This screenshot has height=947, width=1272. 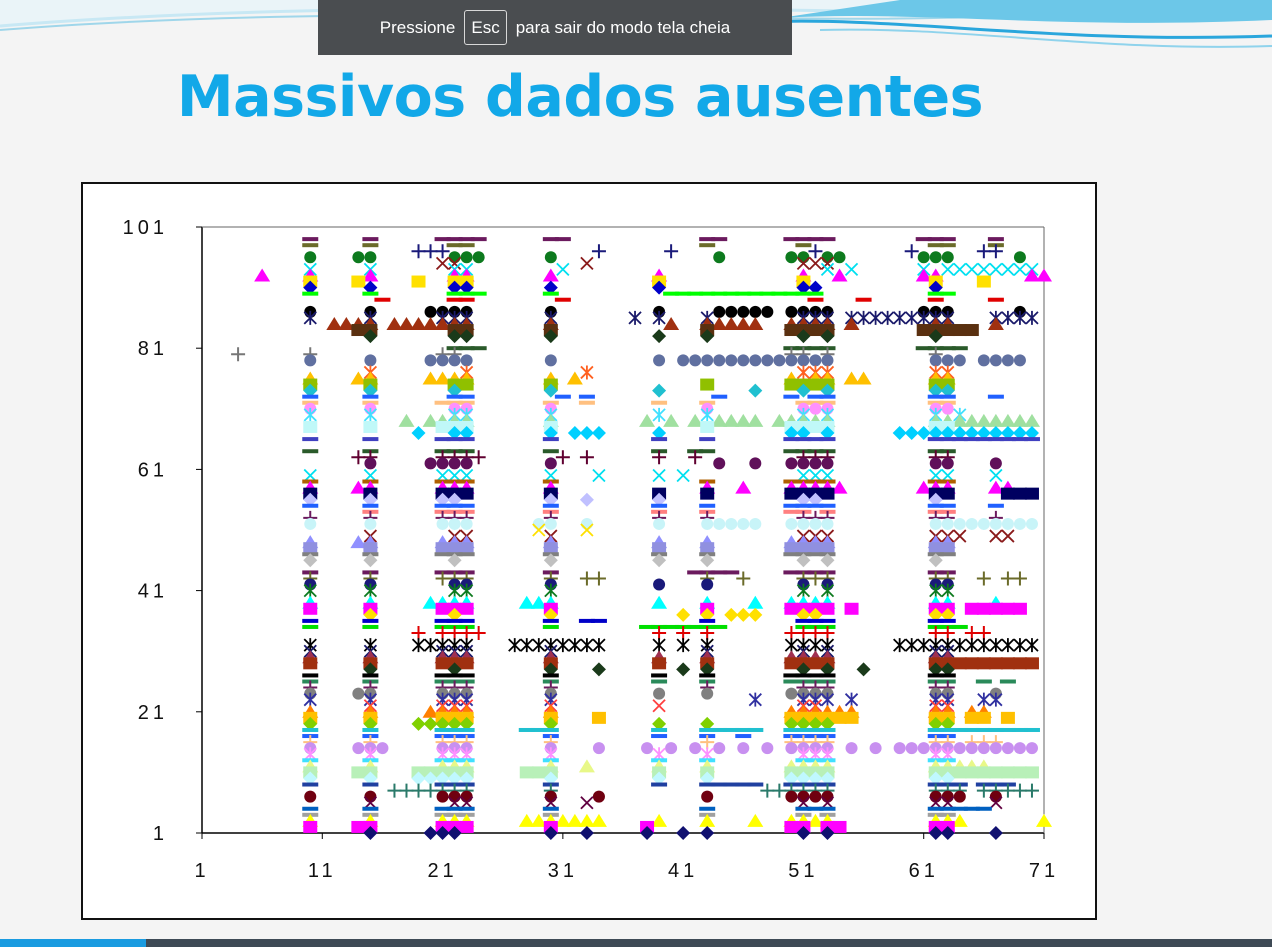 What do you see at coordinates (153, 470) in the screenshot?
I see `y-tick-label: 61` at bounding box center [153, 470].